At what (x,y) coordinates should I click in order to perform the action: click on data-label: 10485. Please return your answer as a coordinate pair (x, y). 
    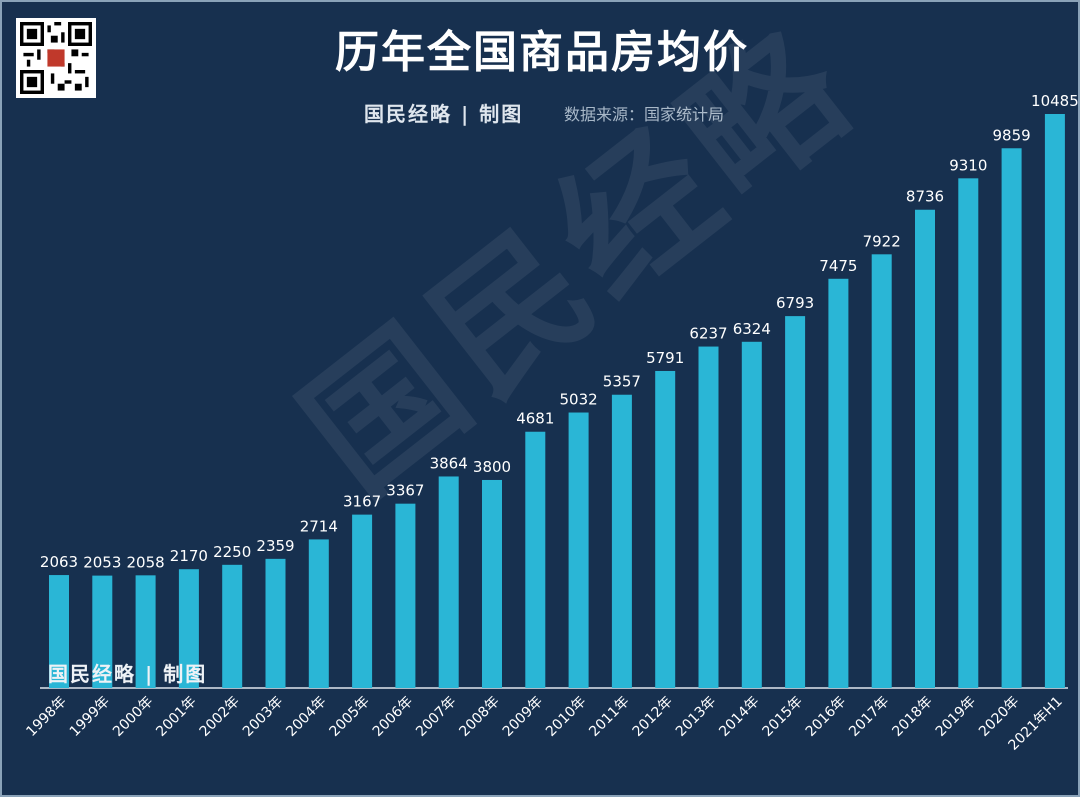
    Looking at the image, I should click on (1054, 101).